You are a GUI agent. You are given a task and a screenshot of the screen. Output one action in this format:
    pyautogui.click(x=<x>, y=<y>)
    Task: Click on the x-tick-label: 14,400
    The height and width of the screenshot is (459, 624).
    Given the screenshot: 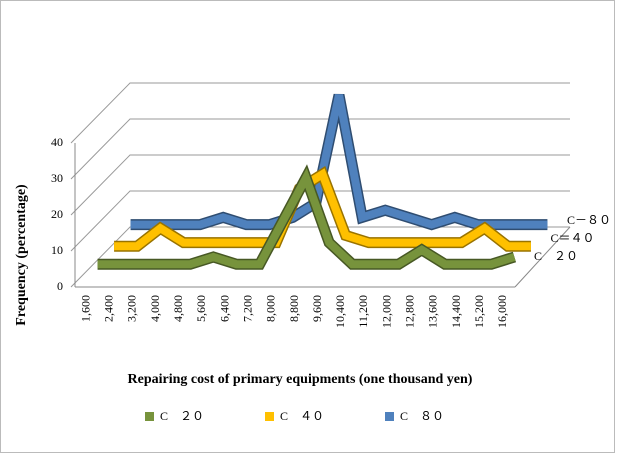 What is the action you would take?
    pyautogui.click(x=456, y=311)
    